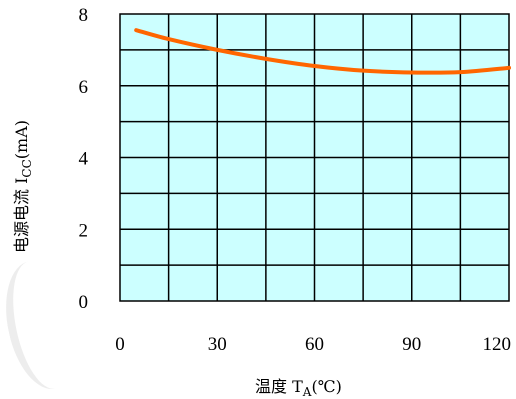  I want to click on y-tick-label-4: 4, so click(84, 159).